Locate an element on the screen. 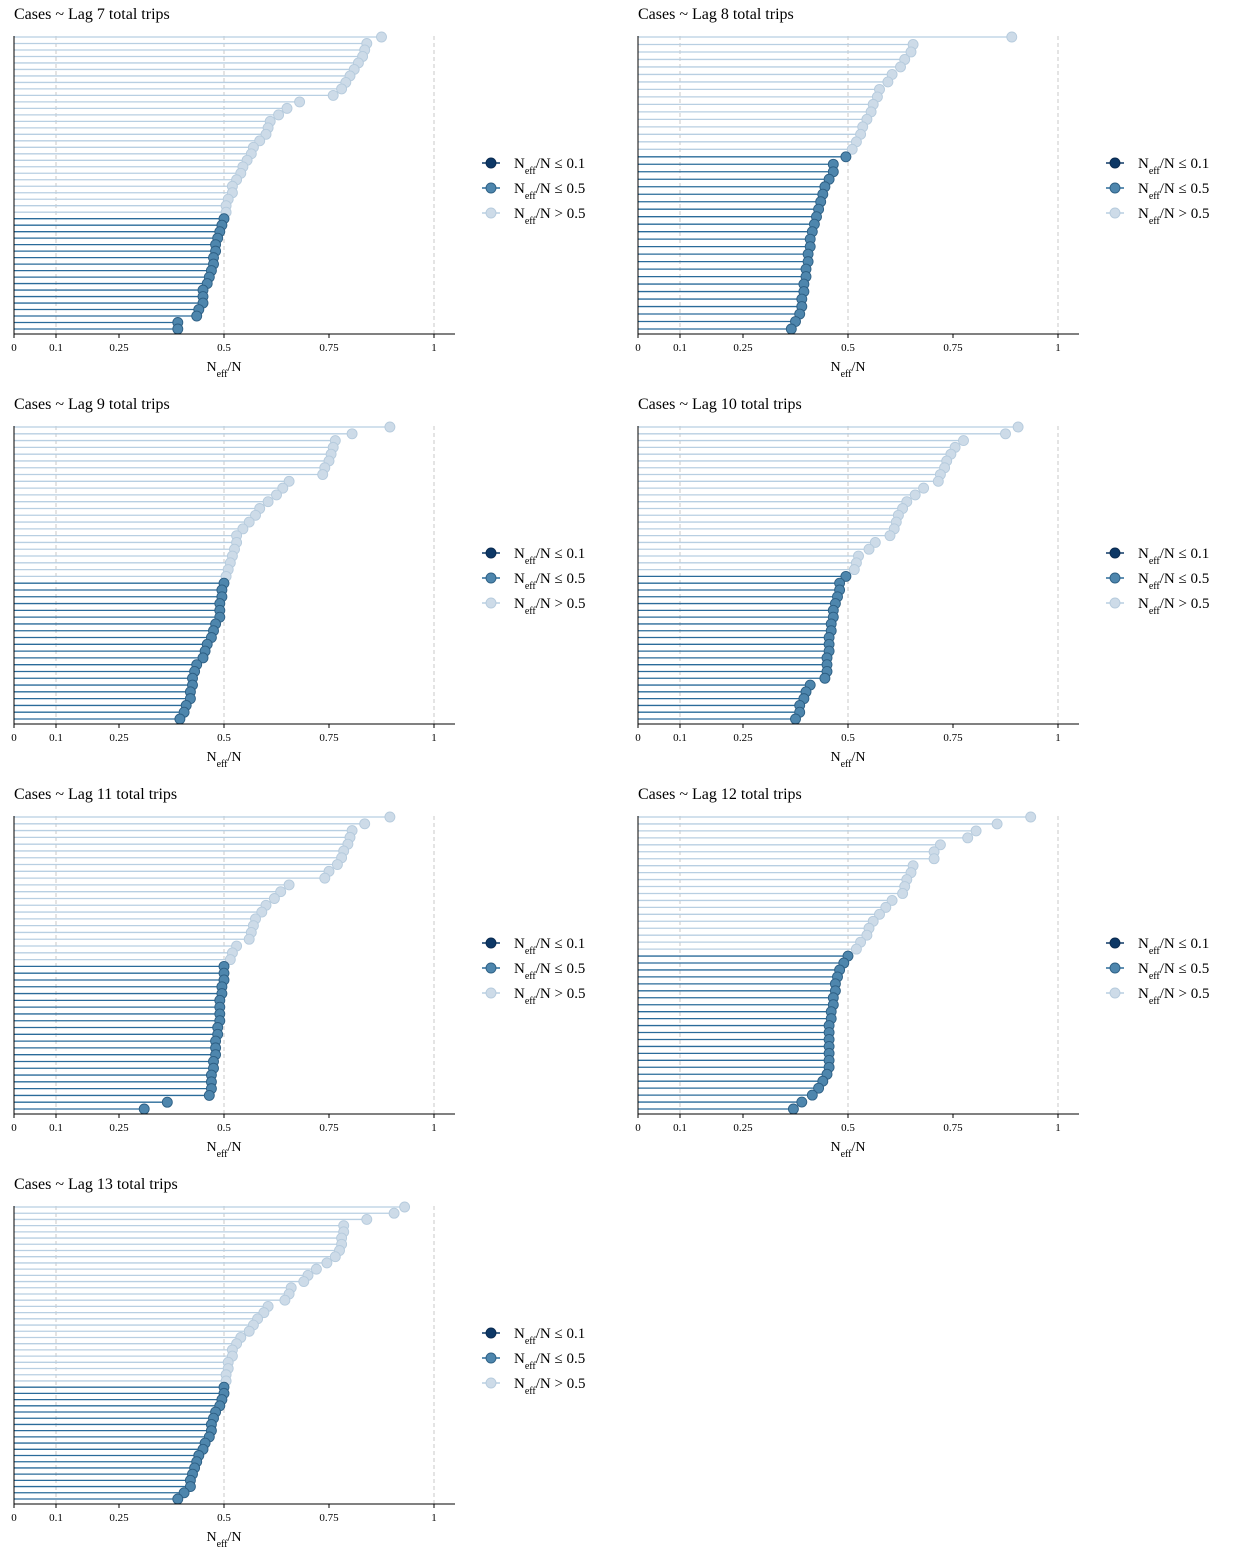  x-tick-label: 0 is located at coordinates (14, 348).